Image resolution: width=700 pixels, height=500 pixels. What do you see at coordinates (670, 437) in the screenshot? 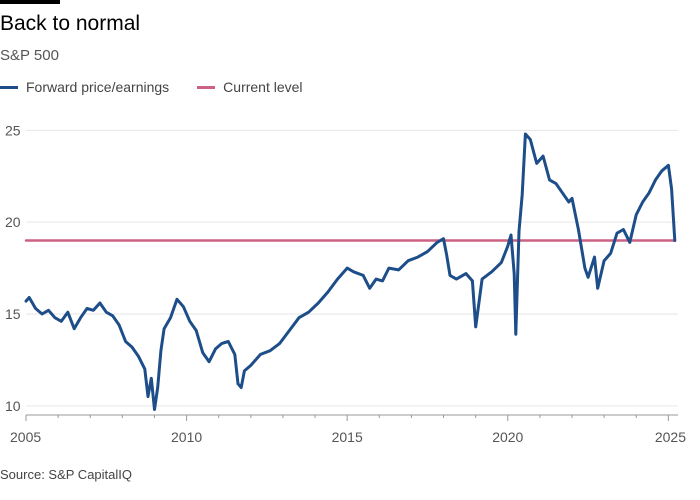
I see `x-tick-label-2025: 2025` at bounding box center [670, 437].